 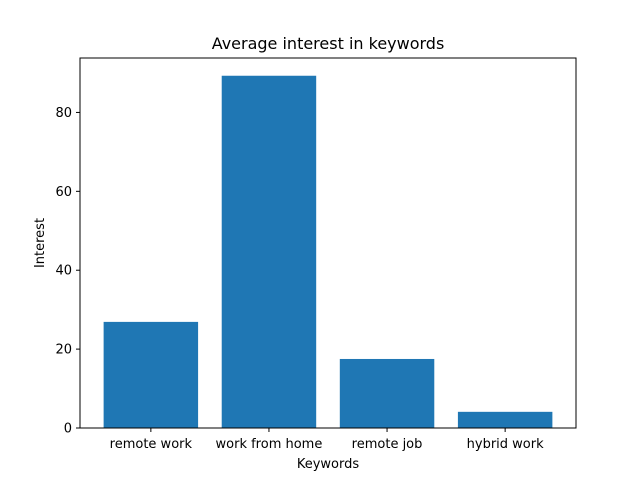 I want to click on x-tick-label: remote job, so click(x=387, y=444).